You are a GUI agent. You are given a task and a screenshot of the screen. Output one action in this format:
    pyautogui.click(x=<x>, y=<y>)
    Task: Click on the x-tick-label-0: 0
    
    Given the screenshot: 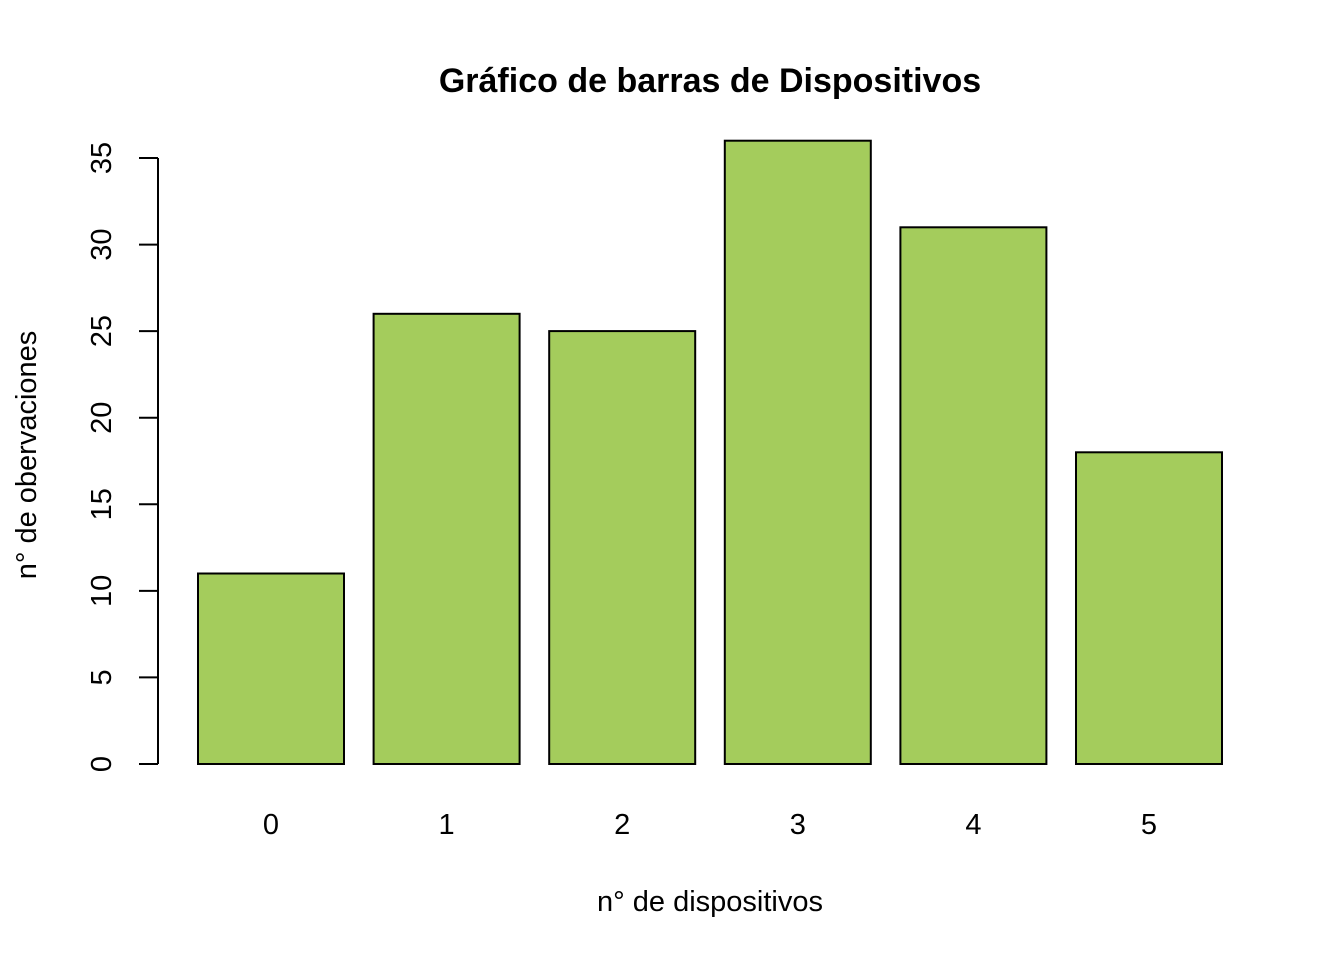 What is the action you would take?
    pyautogui.click(x=271, y=825)
    